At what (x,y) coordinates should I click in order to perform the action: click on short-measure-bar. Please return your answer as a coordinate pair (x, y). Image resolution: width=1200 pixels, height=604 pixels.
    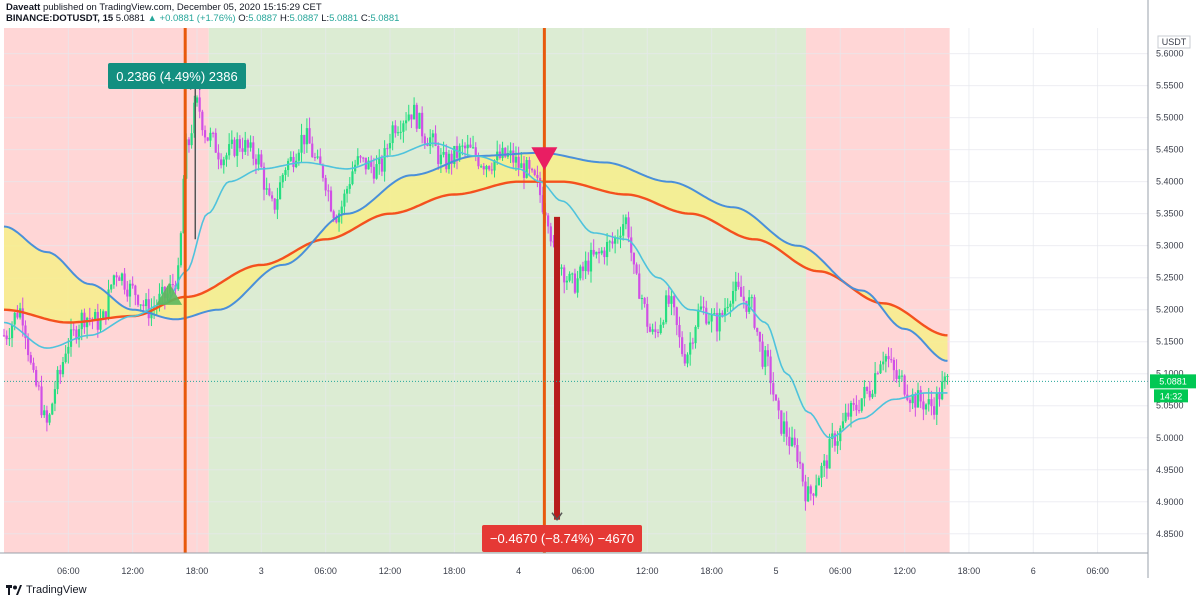
    Looking at the image, I should click on (557, 368).